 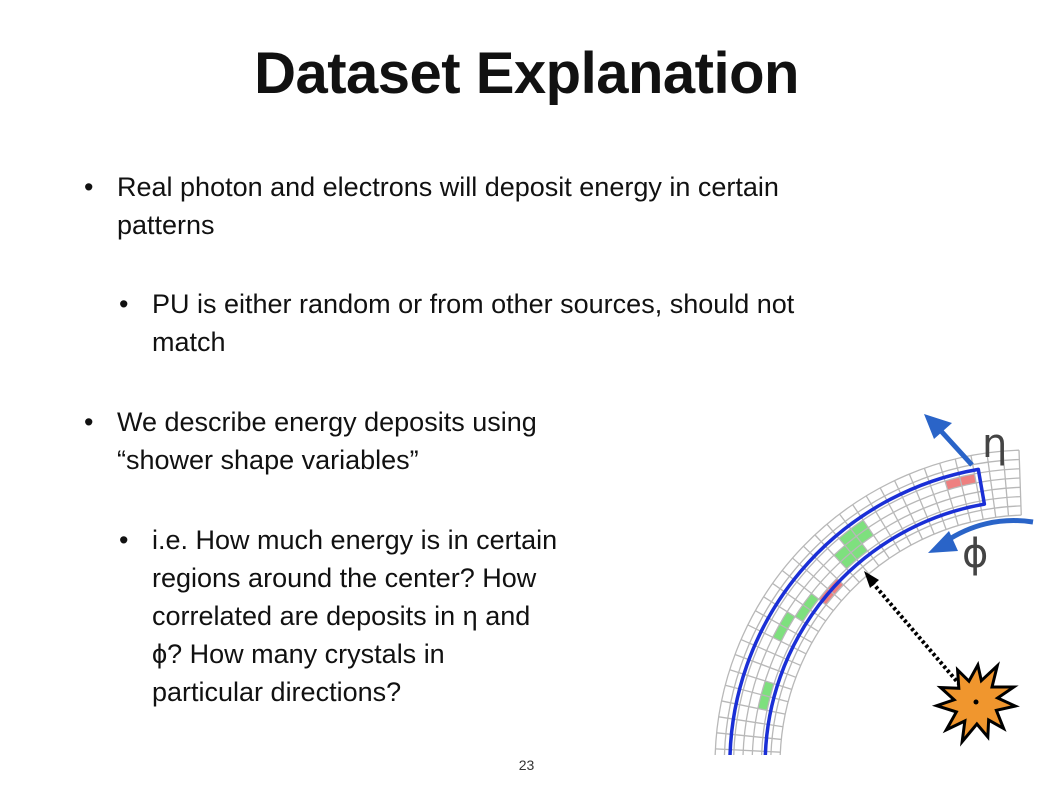 I want to click on particle-track, so click(x=913, y=629).